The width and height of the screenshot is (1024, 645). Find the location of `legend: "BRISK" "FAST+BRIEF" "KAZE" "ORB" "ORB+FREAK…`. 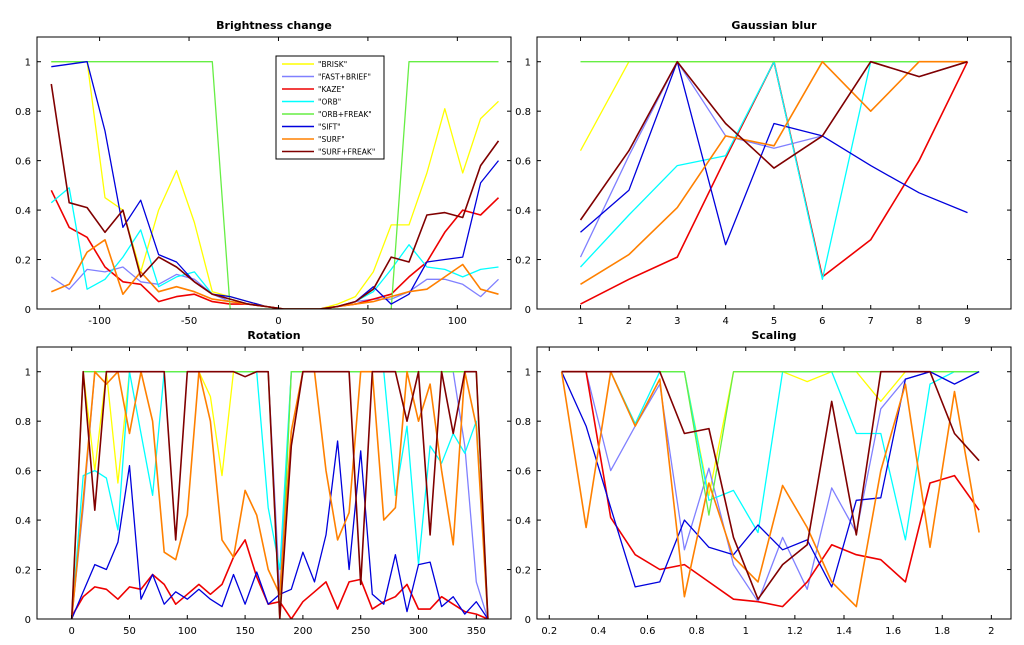

legend: "BRISK" "FAST+BRIEF" "KAZE" "ORB" "ORB+FREAK… is located at coordinates (330, 107).